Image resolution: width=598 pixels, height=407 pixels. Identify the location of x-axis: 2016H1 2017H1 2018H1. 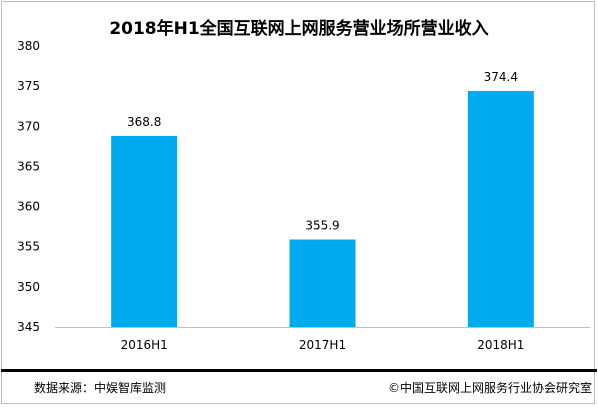
(323, 345).